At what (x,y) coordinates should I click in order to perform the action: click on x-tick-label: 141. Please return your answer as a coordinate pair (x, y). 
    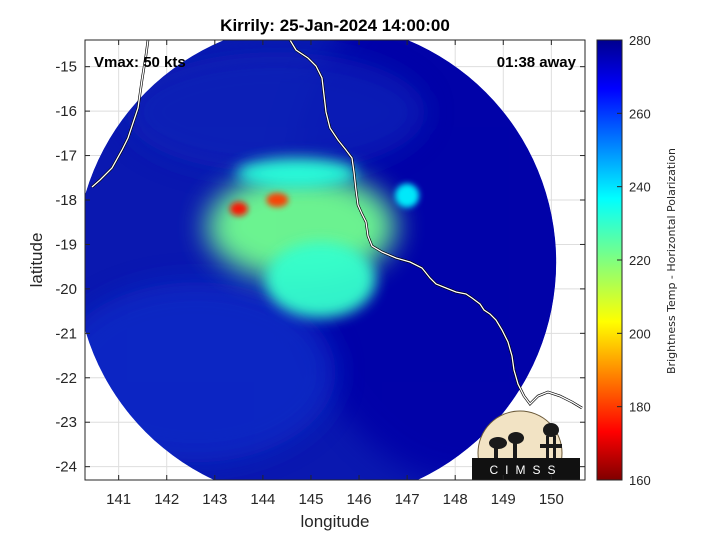
    Looking at the image, I should click on (118, 499).